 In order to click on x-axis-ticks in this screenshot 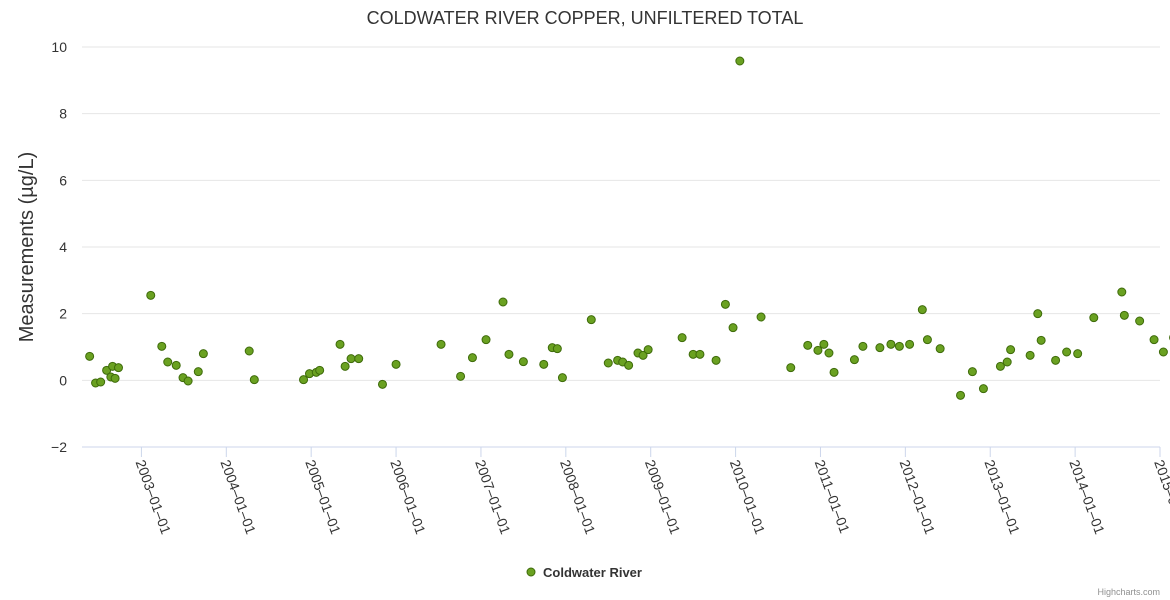, I will do `click(650, 452)`.